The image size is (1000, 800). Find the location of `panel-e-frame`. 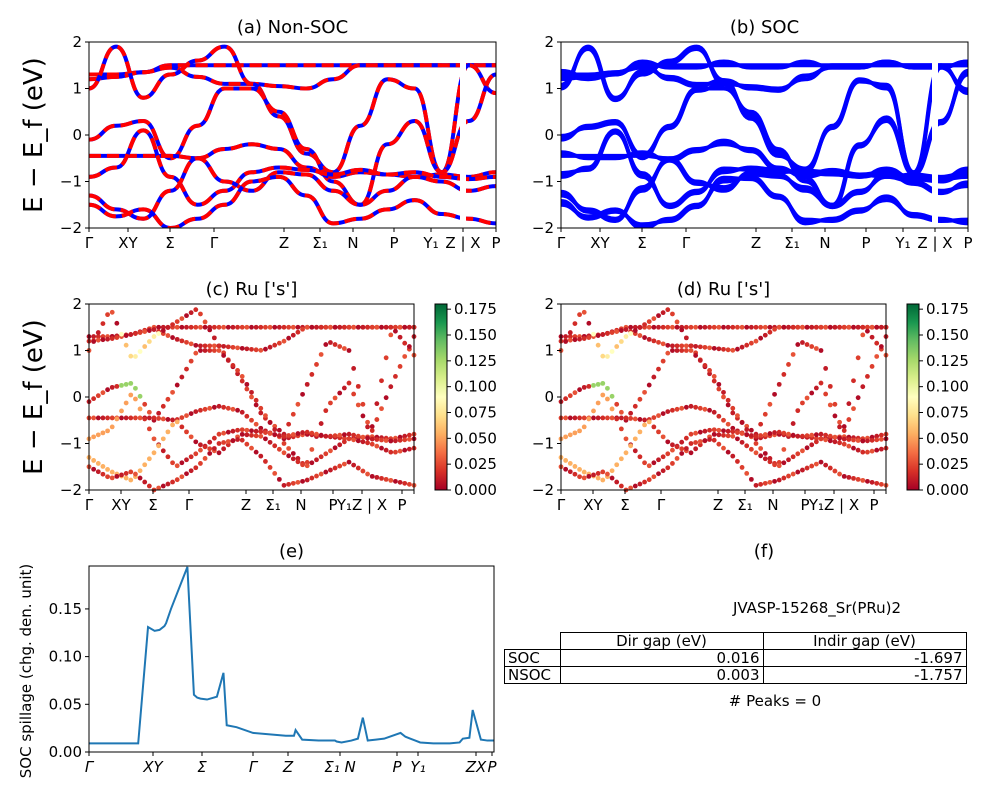

panel-e-frame is located at coordinates (291, 659).